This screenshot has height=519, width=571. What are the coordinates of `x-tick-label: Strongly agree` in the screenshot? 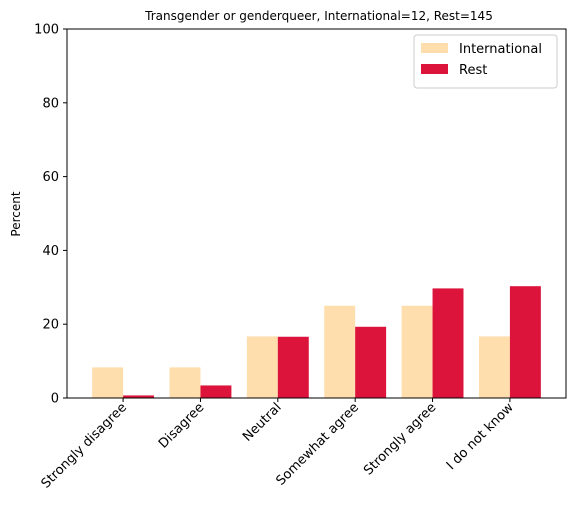 It's located at (400, 439).